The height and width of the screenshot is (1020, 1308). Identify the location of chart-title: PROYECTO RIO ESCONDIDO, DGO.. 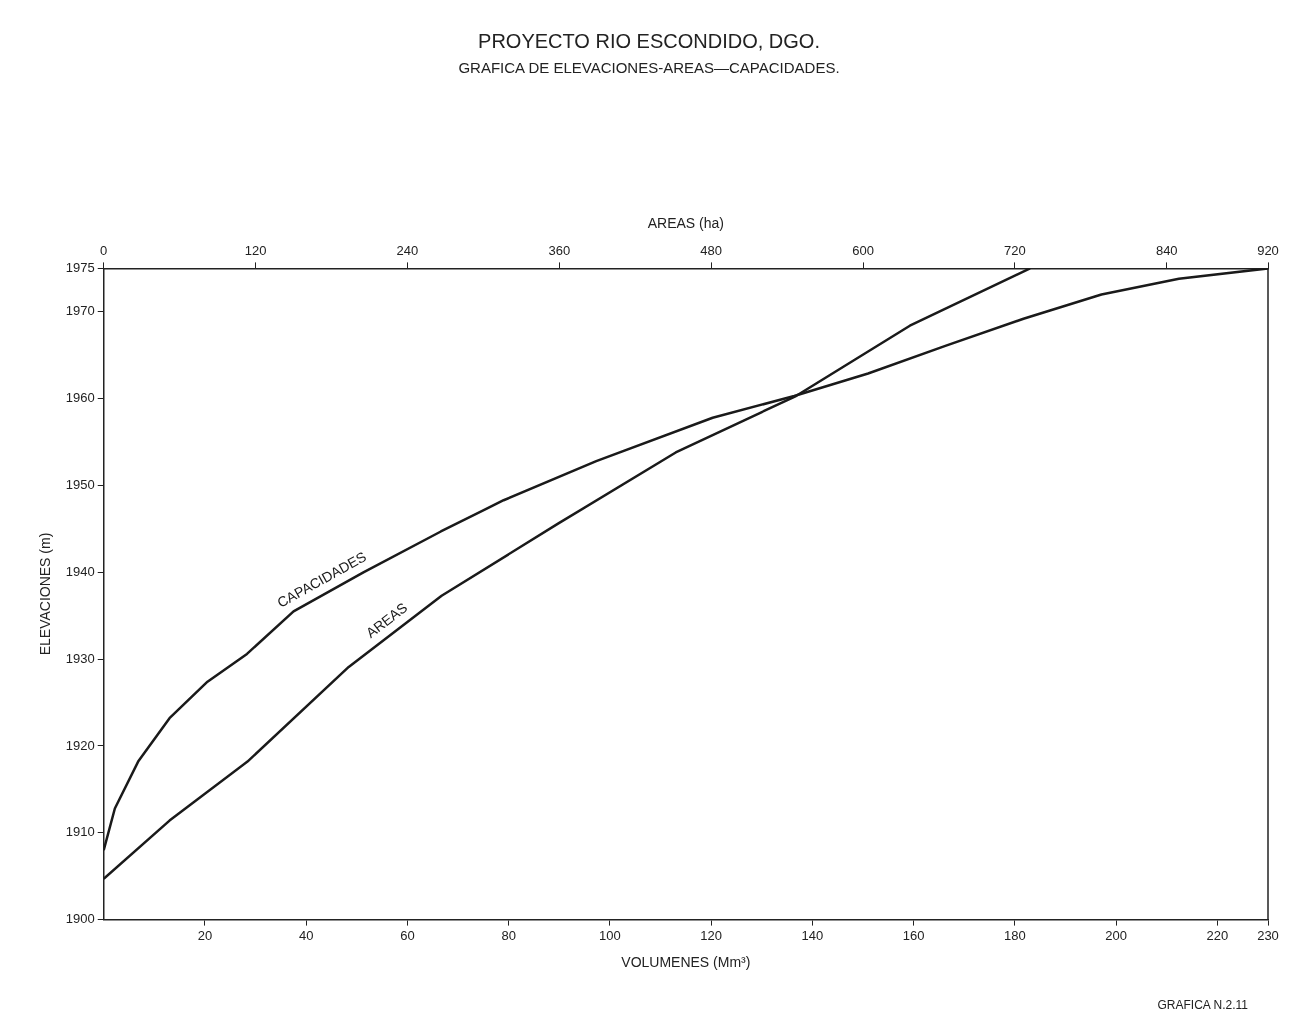
(649, 40).